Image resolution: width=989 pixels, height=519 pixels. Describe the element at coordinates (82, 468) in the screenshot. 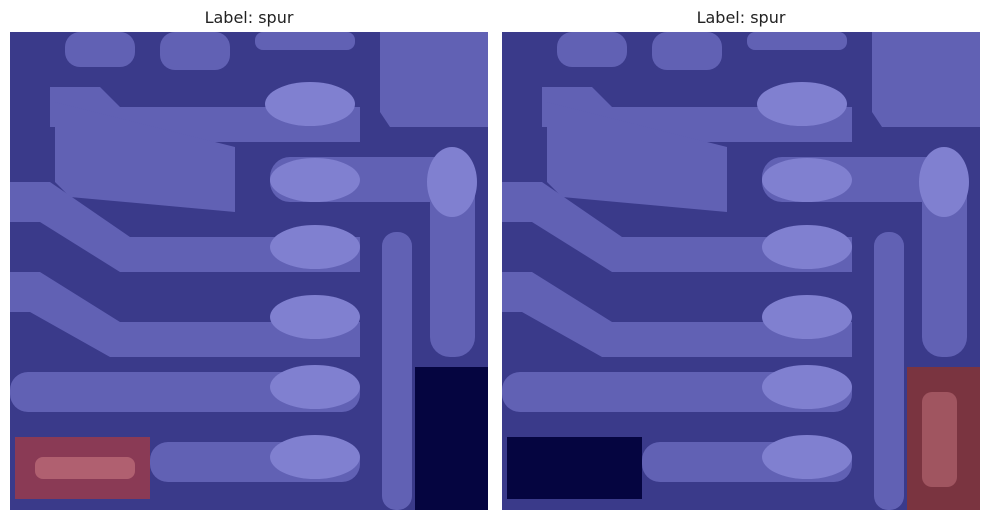

I see `highlight-spur-left` at that location.